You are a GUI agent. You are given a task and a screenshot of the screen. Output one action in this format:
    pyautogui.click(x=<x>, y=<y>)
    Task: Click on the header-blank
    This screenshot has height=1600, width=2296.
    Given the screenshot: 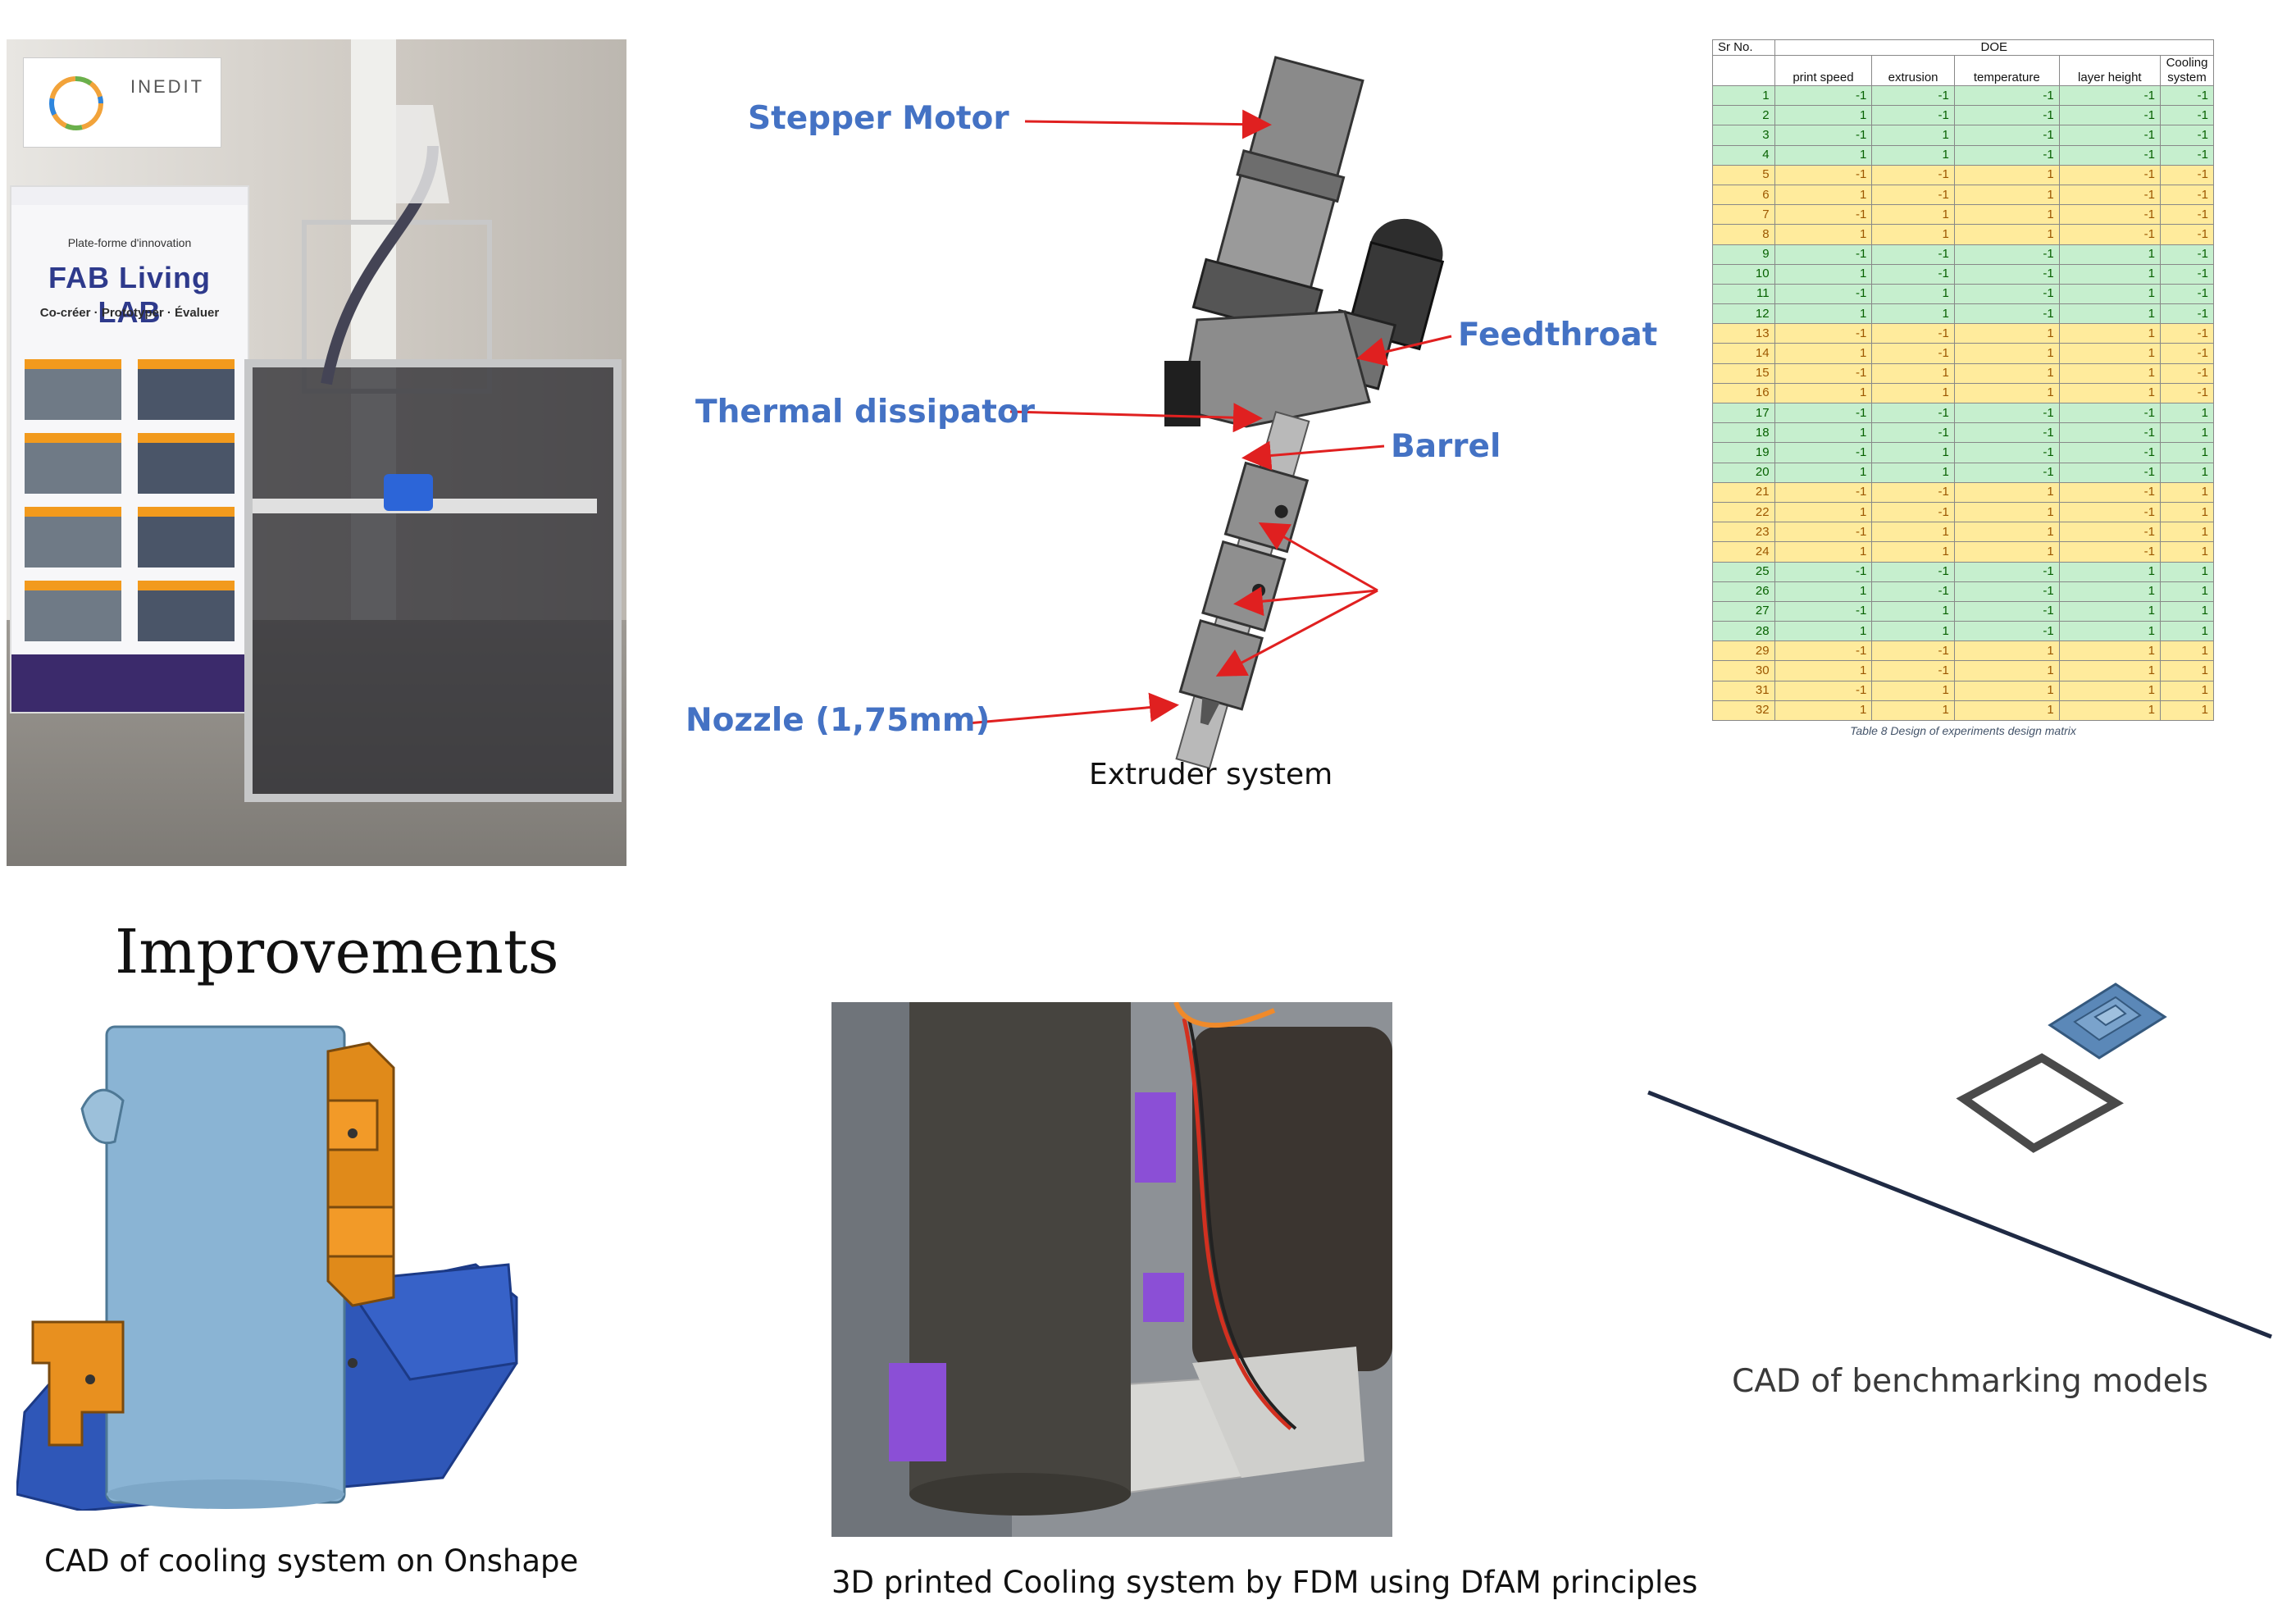 What is the action you would take?
    pyautogui.click(x=1743, y=71)
    